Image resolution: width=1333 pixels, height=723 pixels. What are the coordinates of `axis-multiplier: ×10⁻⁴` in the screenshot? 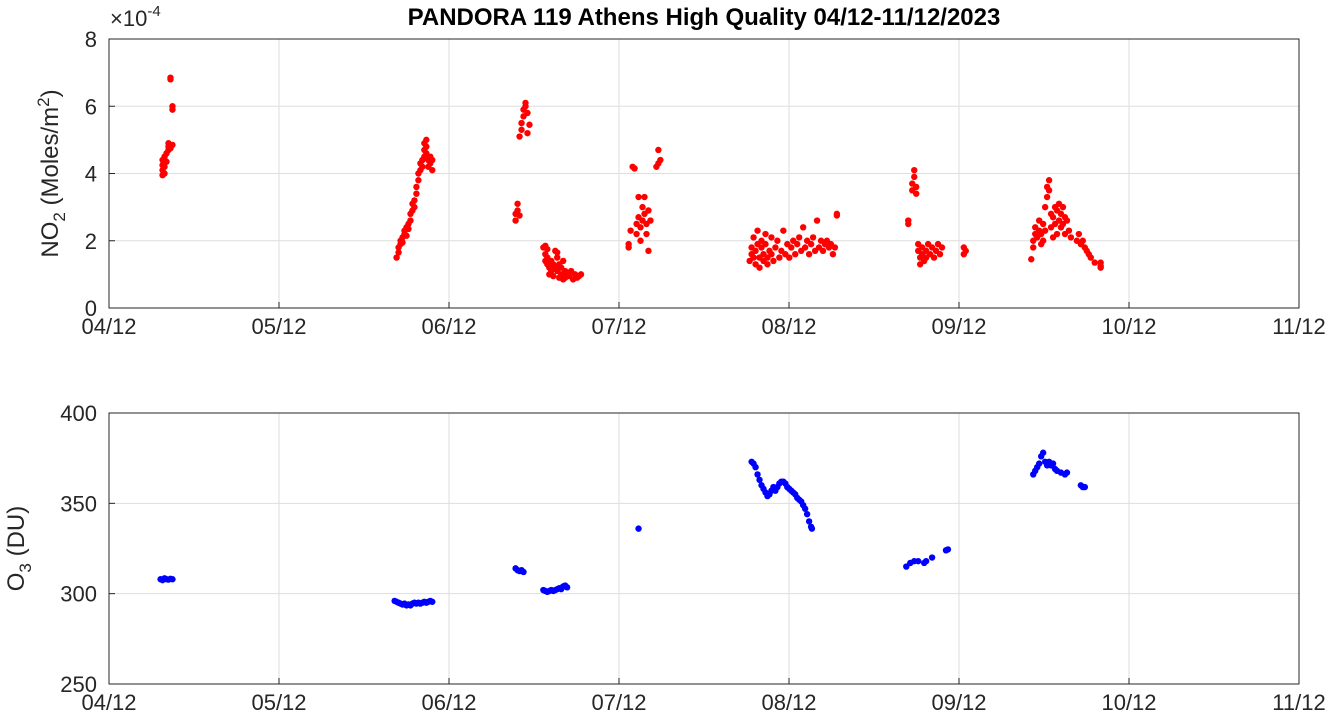 It's located at (135, 17).